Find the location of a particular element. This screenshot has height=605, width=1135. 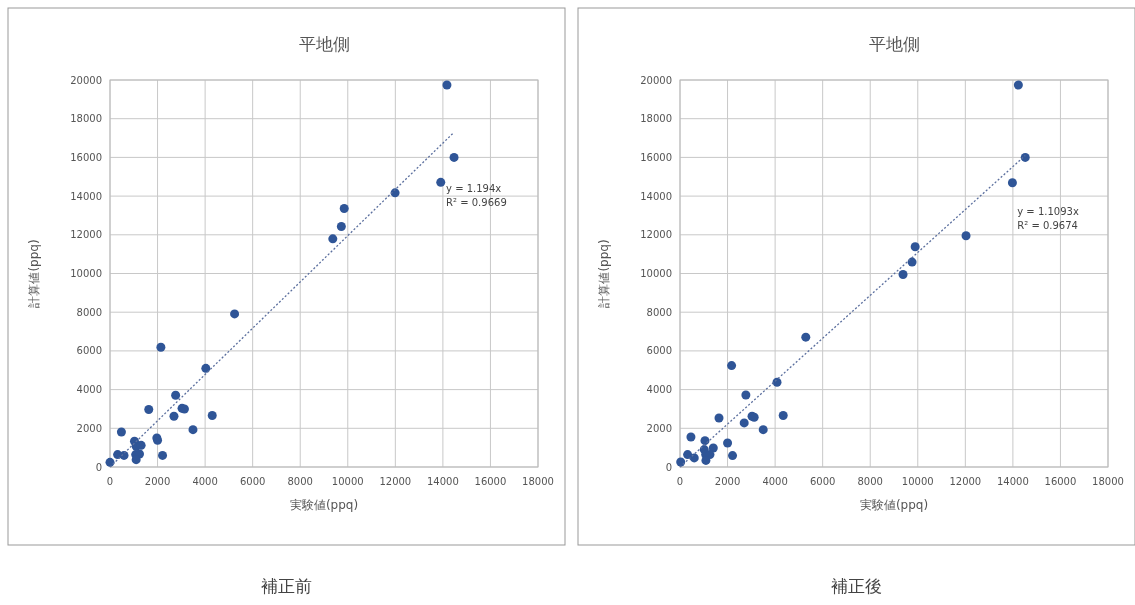

annotation: y = 1.194x is located at coordinates (474, 189).